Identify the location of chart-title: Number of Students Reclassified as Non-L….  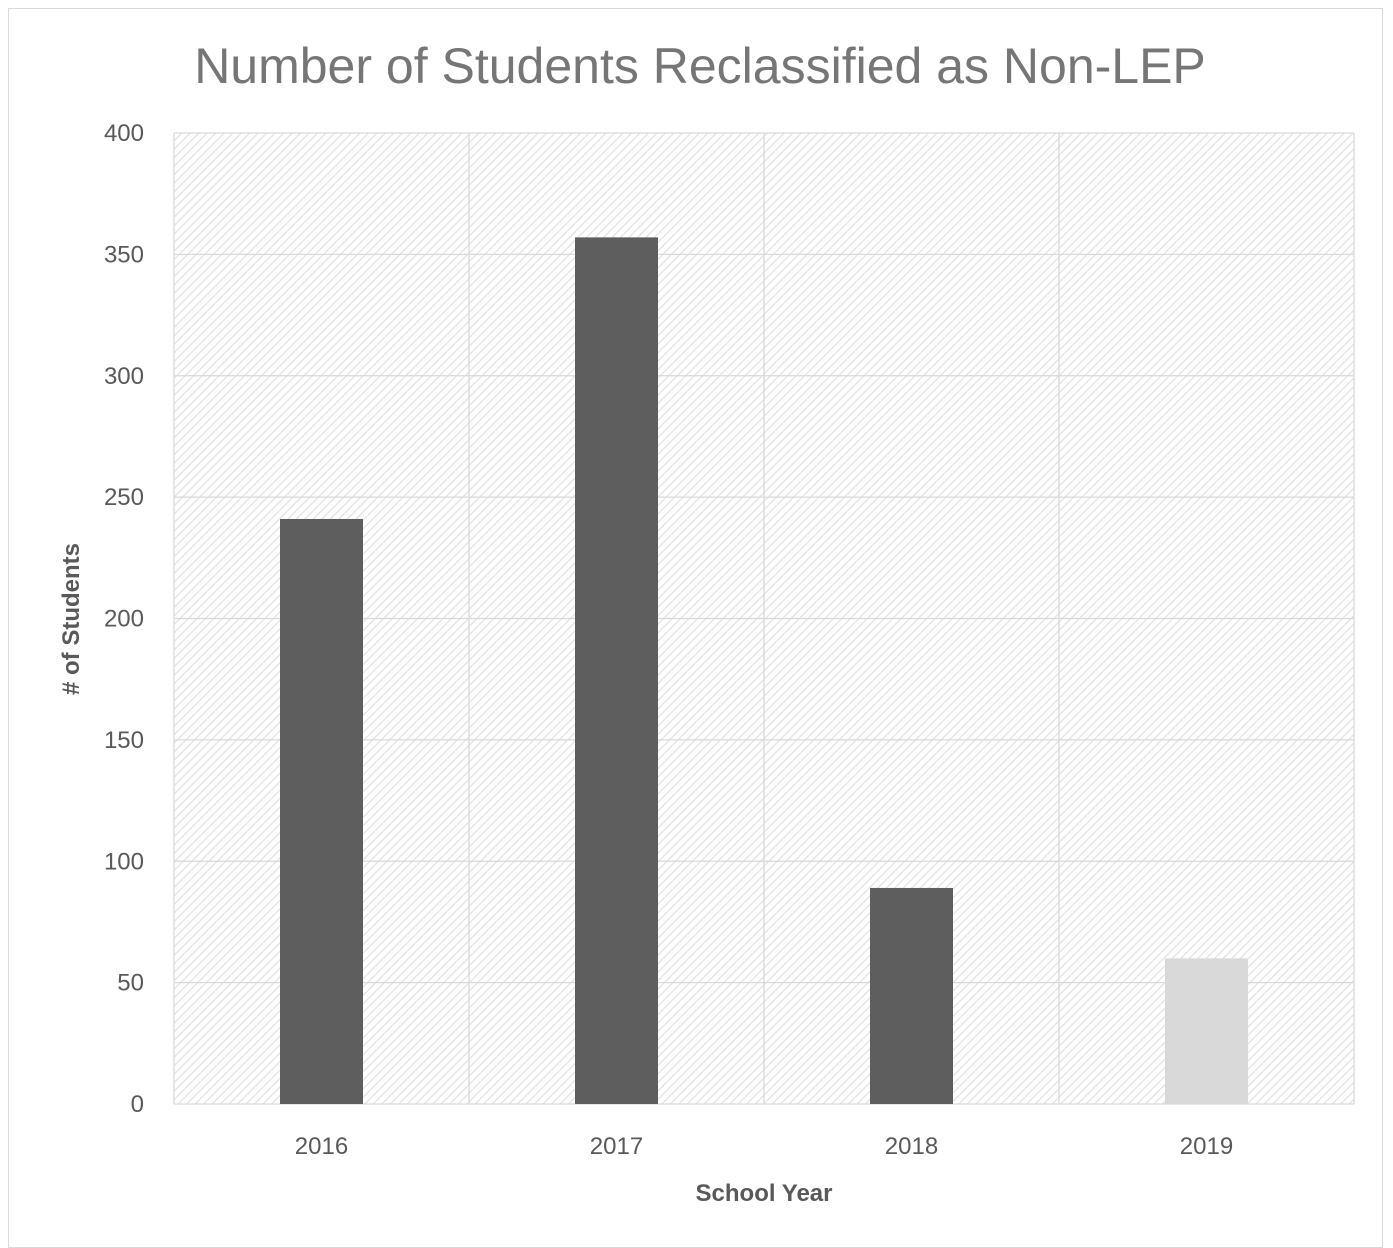
(700, 66).